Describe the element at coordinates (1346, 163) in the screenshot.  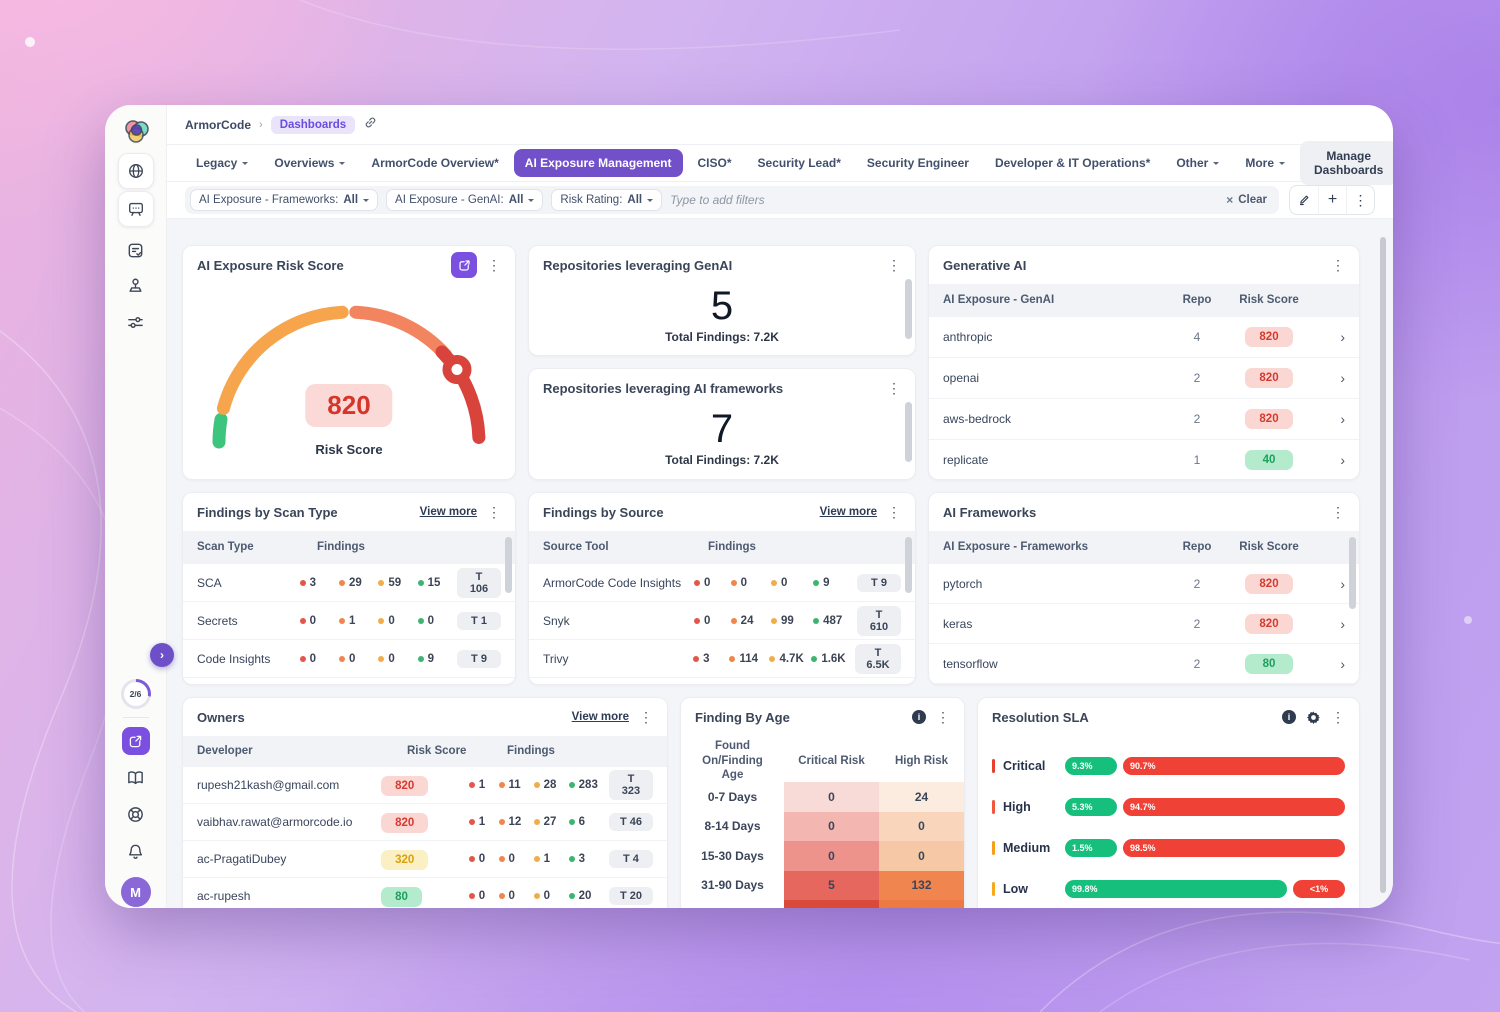
I see `manage-dashboards-button: Manage Dashboards` at that location.